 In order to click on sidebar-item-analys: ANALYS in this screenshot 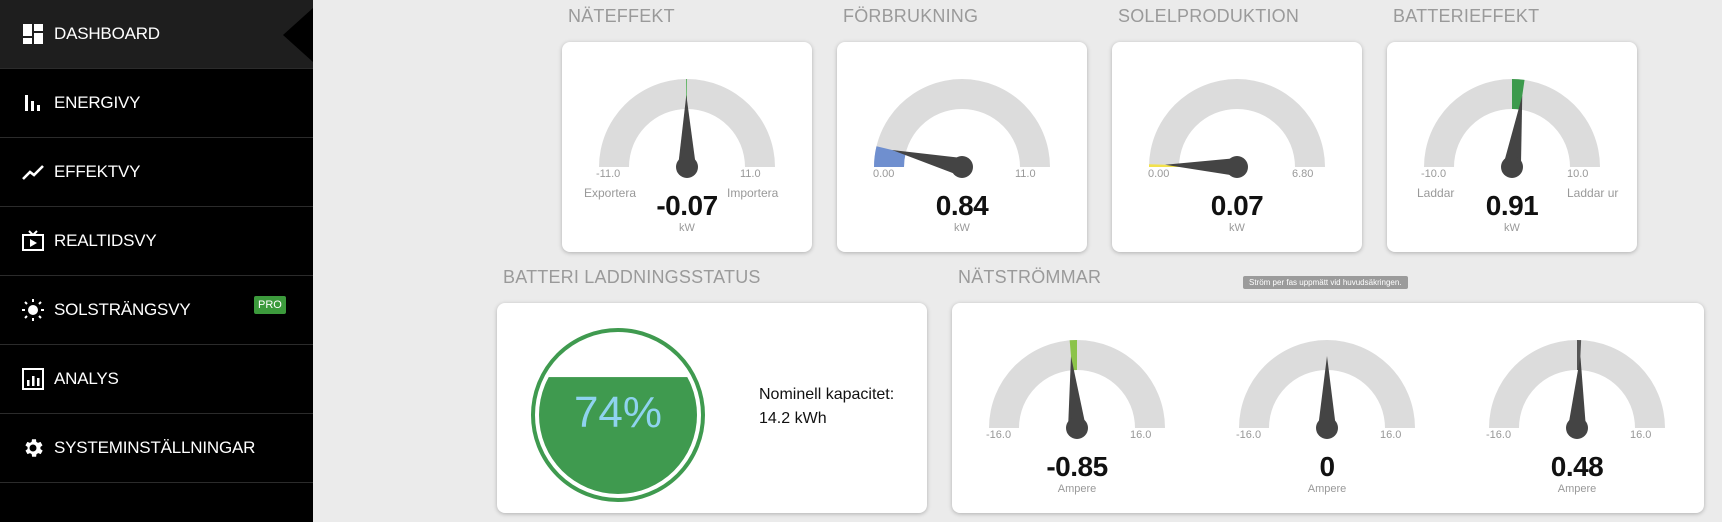, I will do `click(156, 379)`.